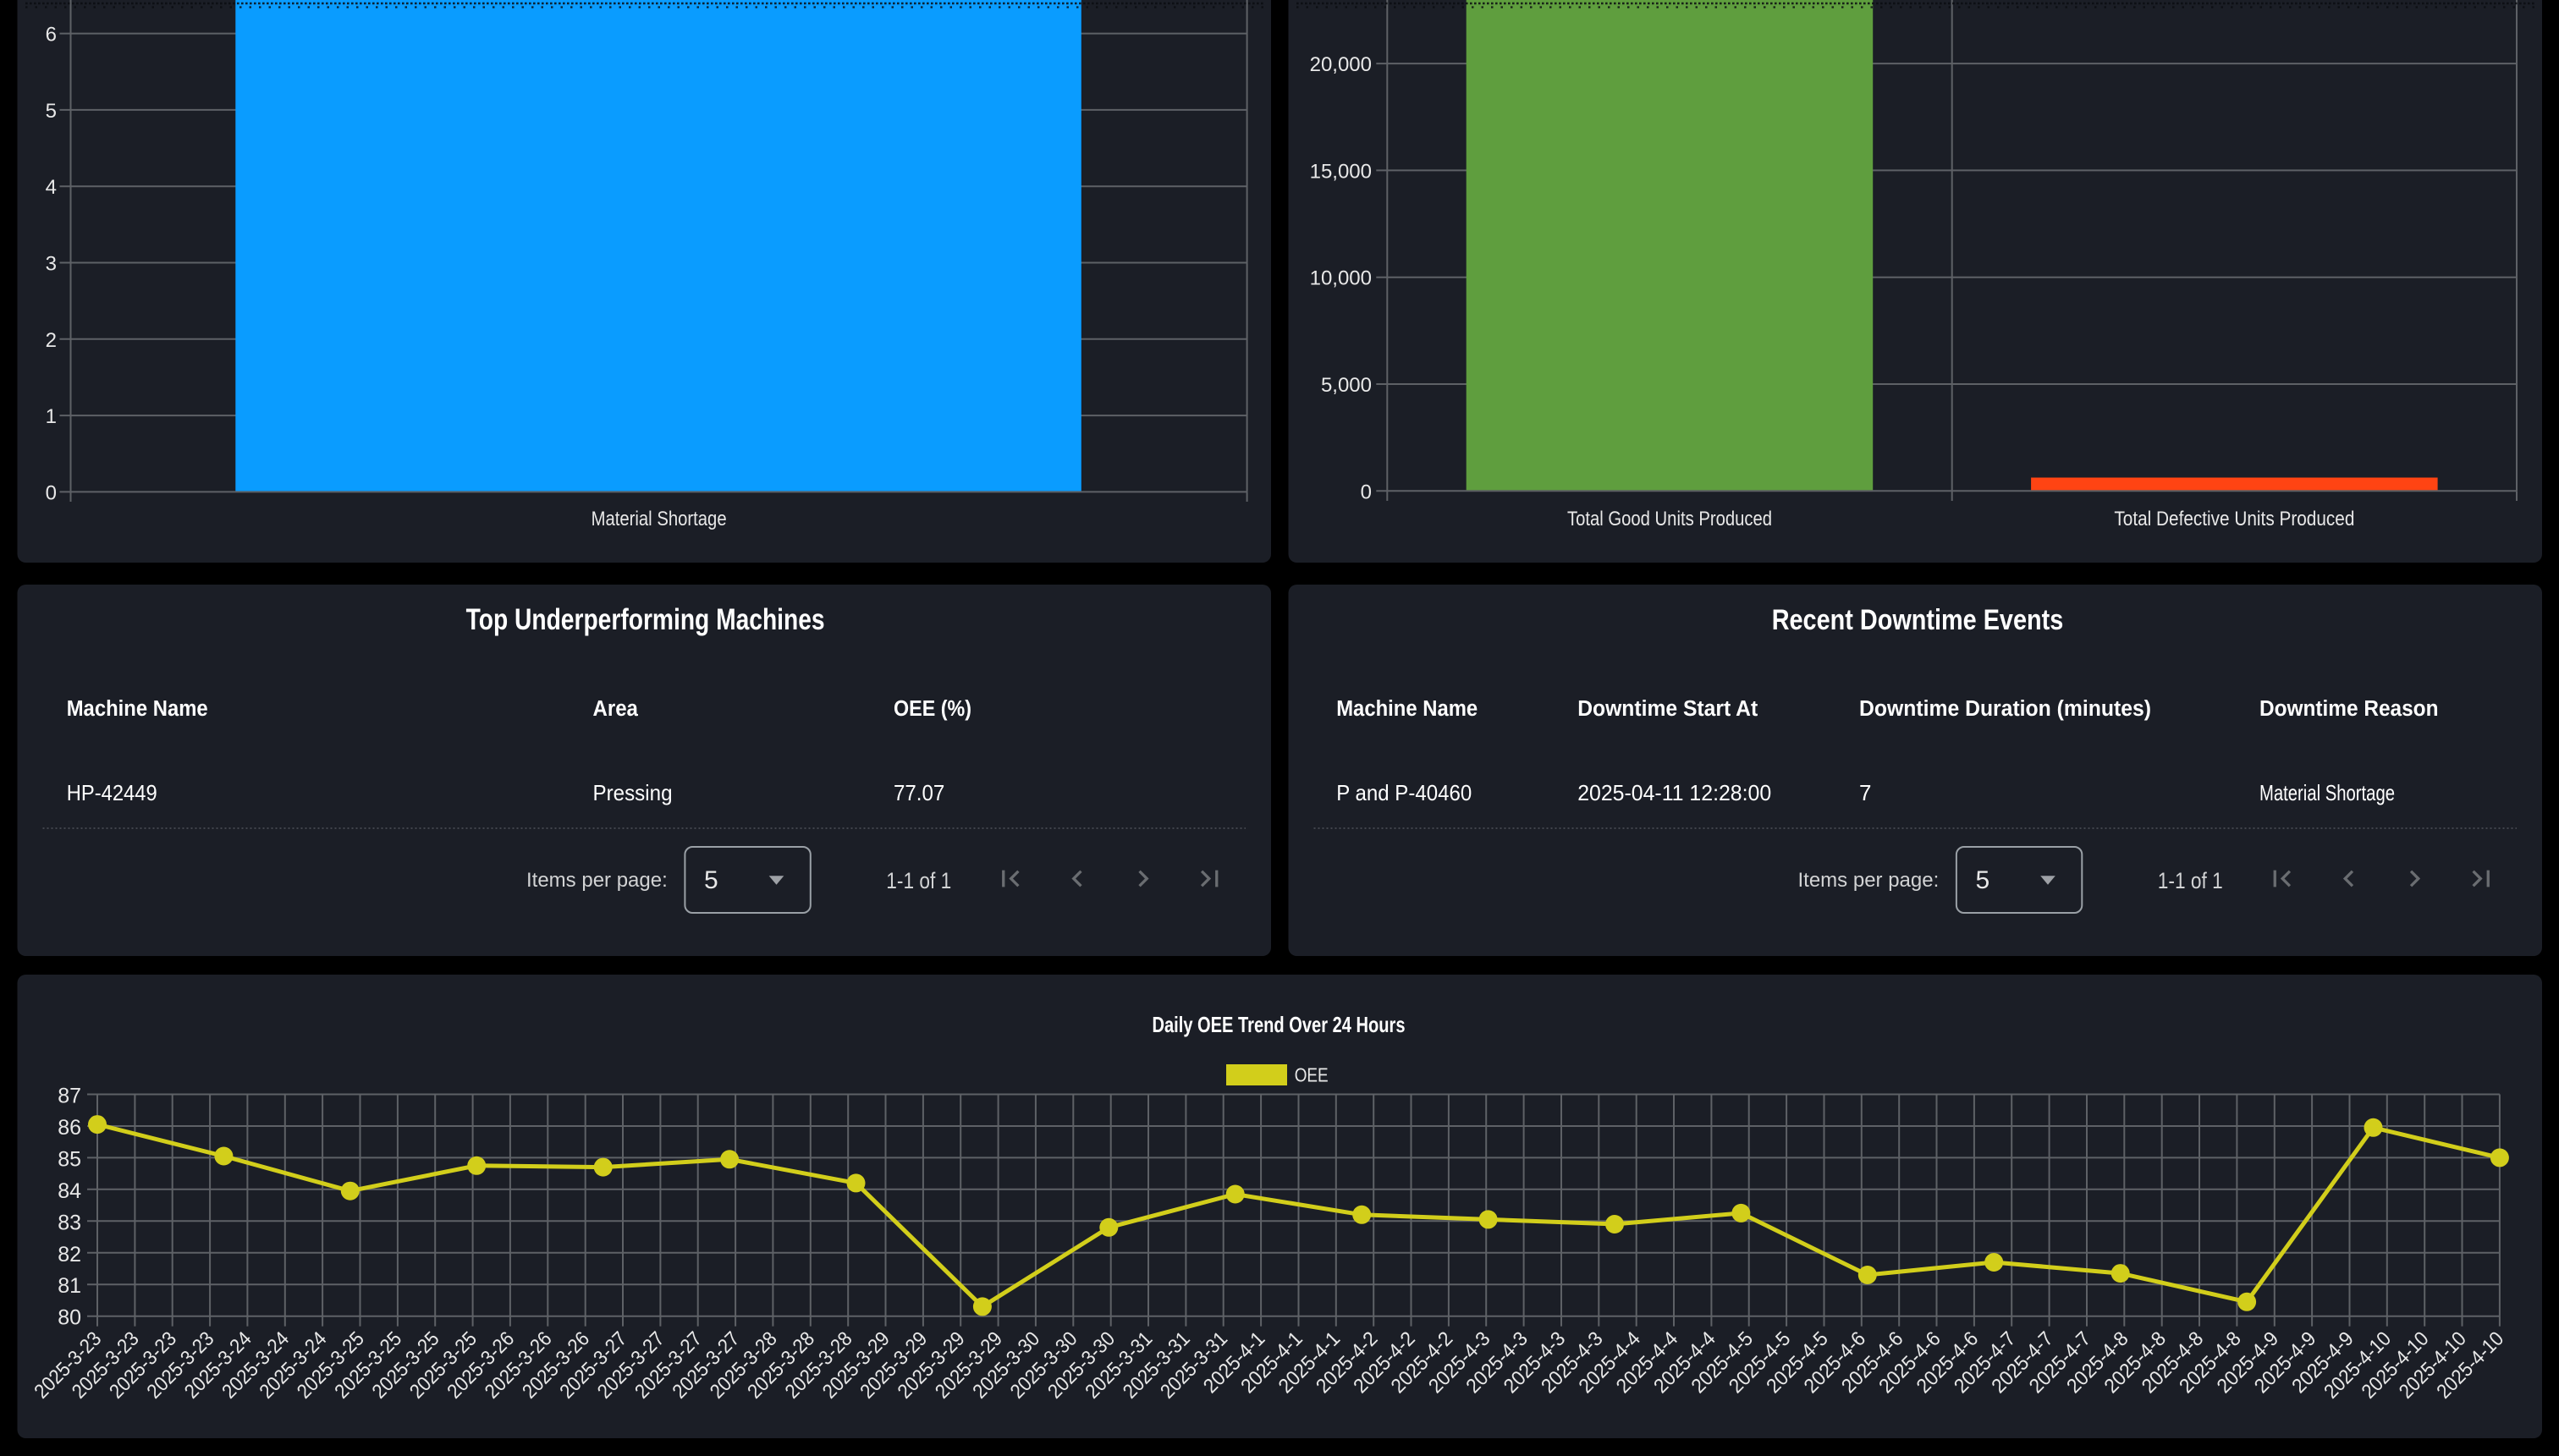 This screenshot has height=1456, width=2559. What do you see at coordinates (69, 1318) in the screenshot?
I see `svg-text: 80` at bounding box center [69, 1318].